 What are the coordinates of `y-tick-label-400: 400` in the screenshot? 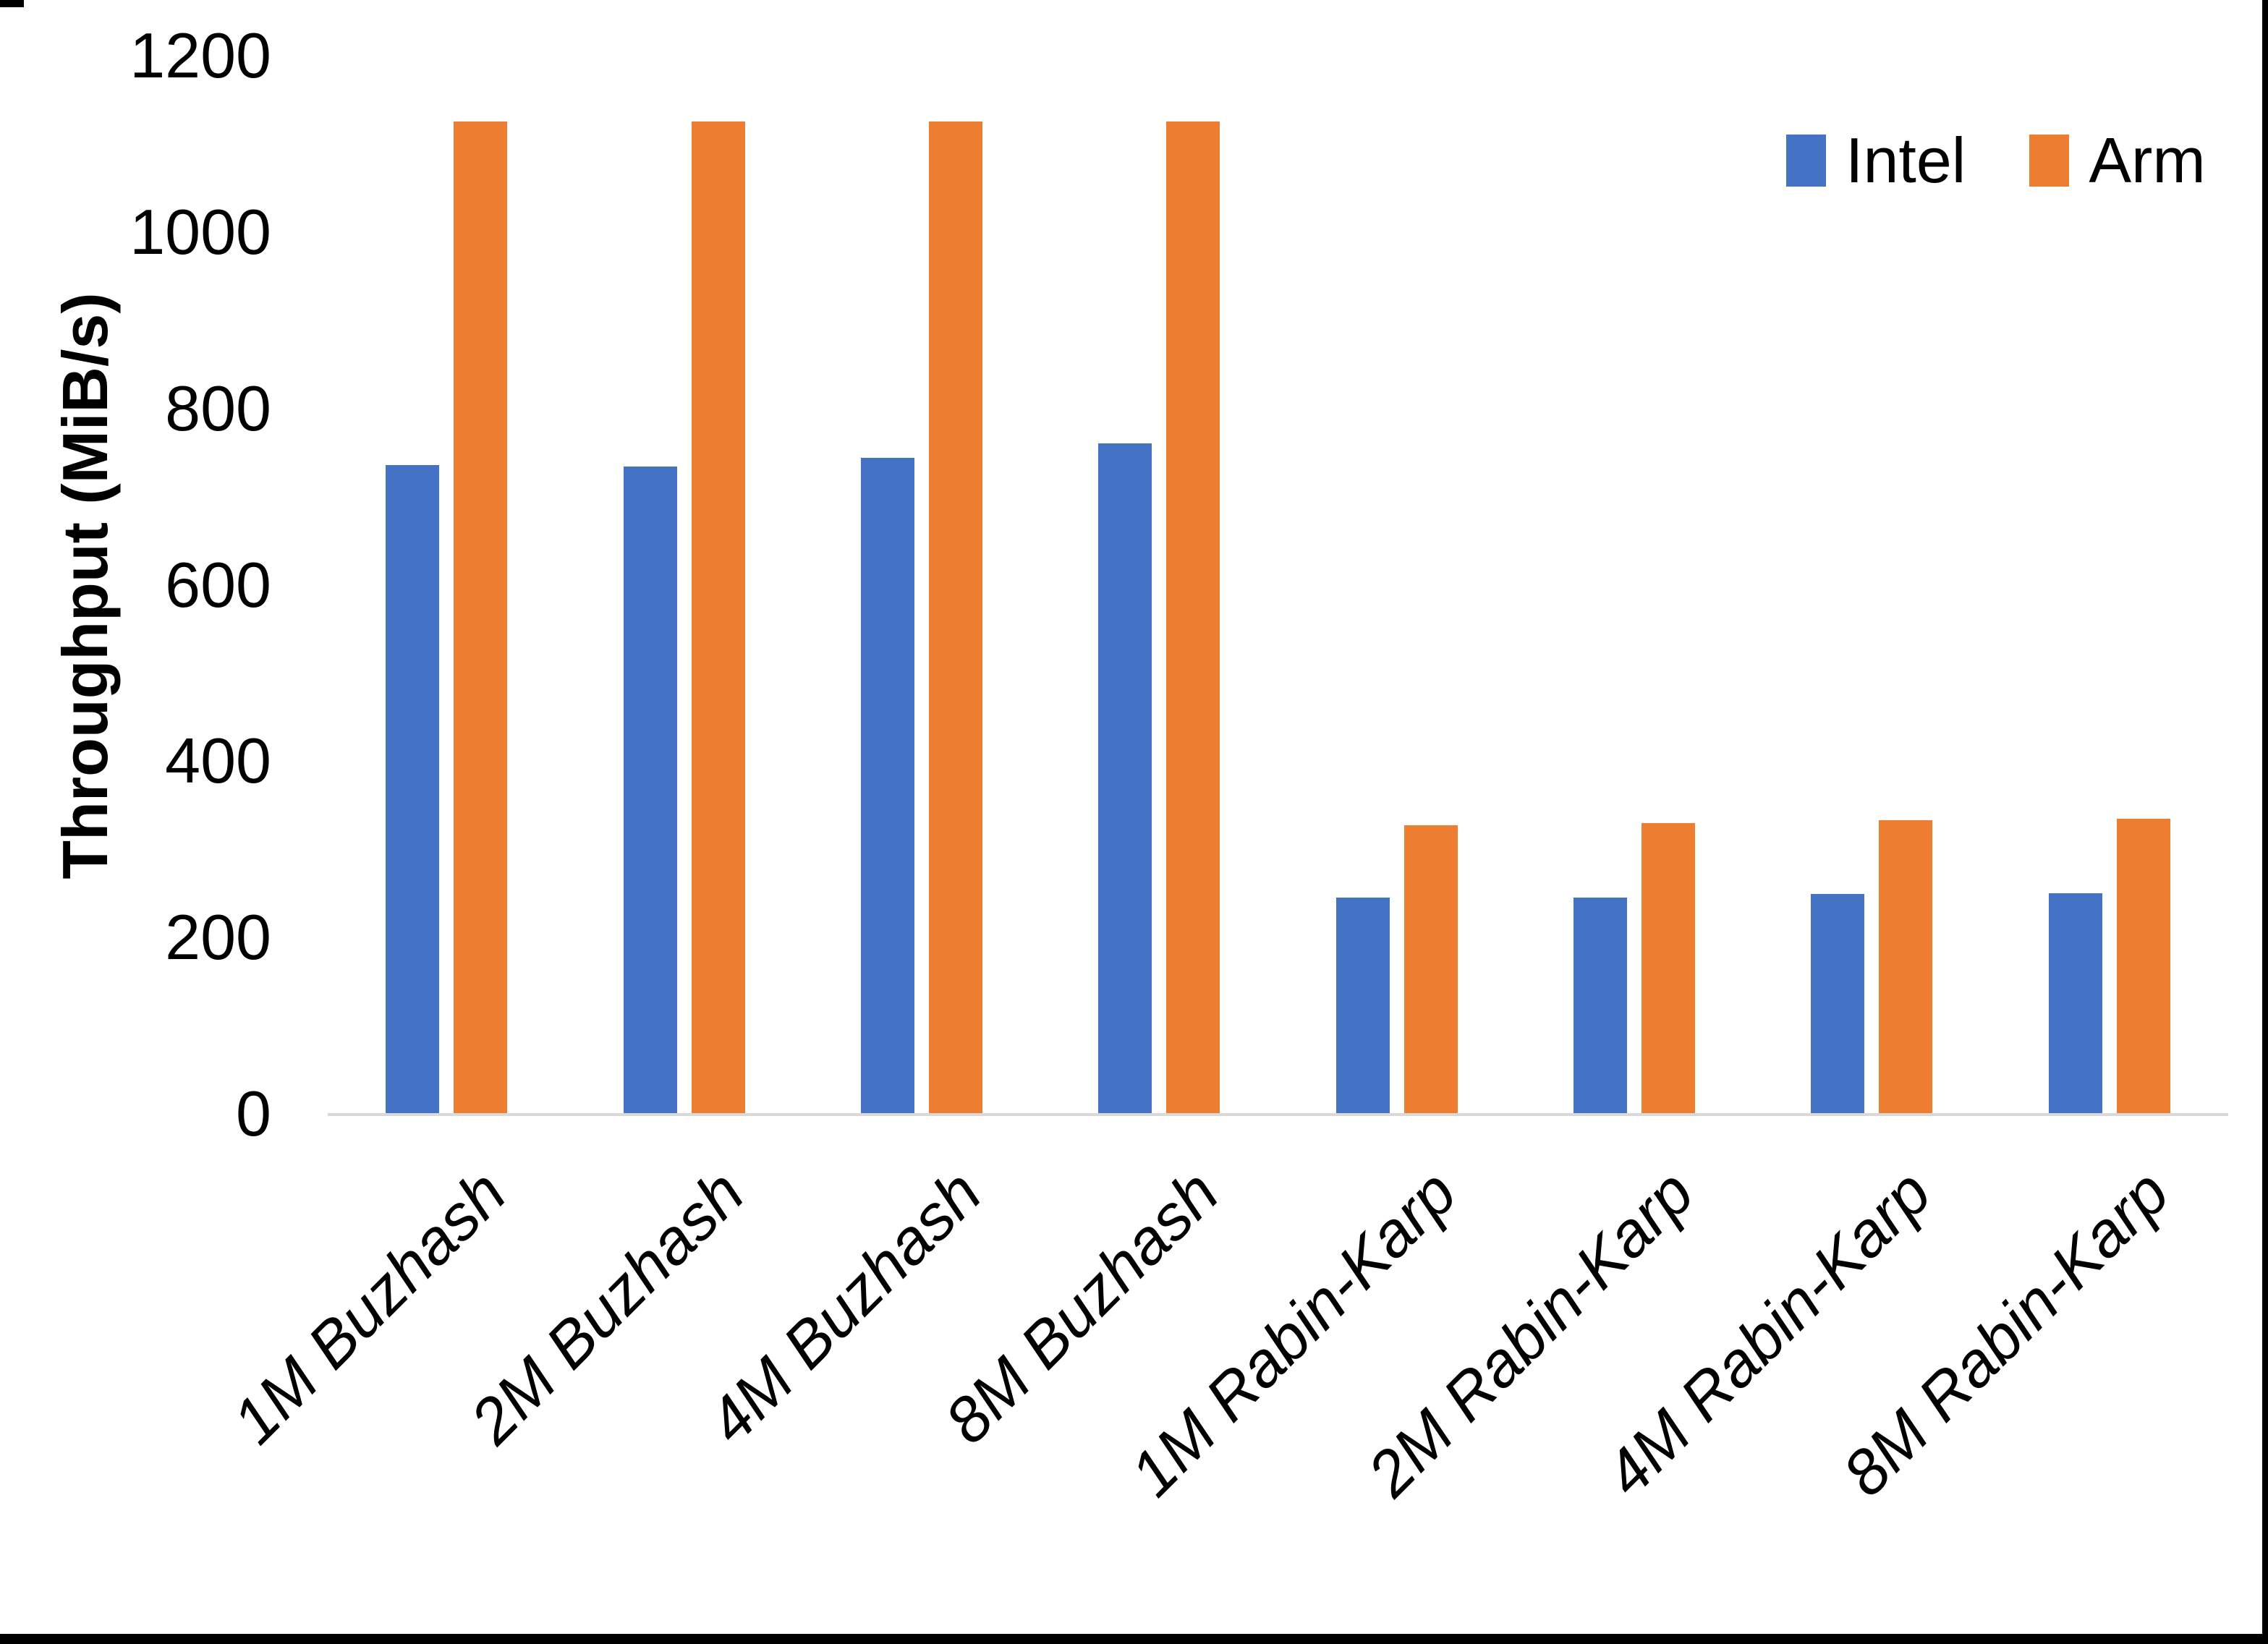 It's located at (218, 761).